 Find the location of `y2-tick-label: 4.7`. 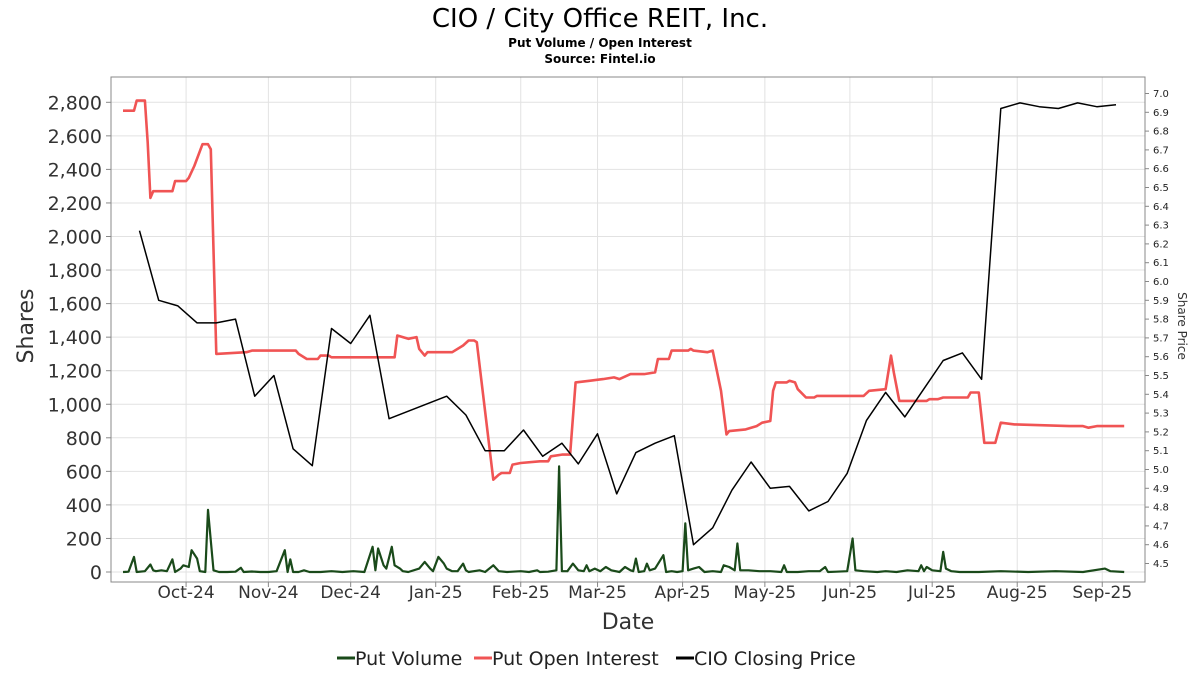

y2-tick-label: 4.7 is located at coordinates (1161, 526).